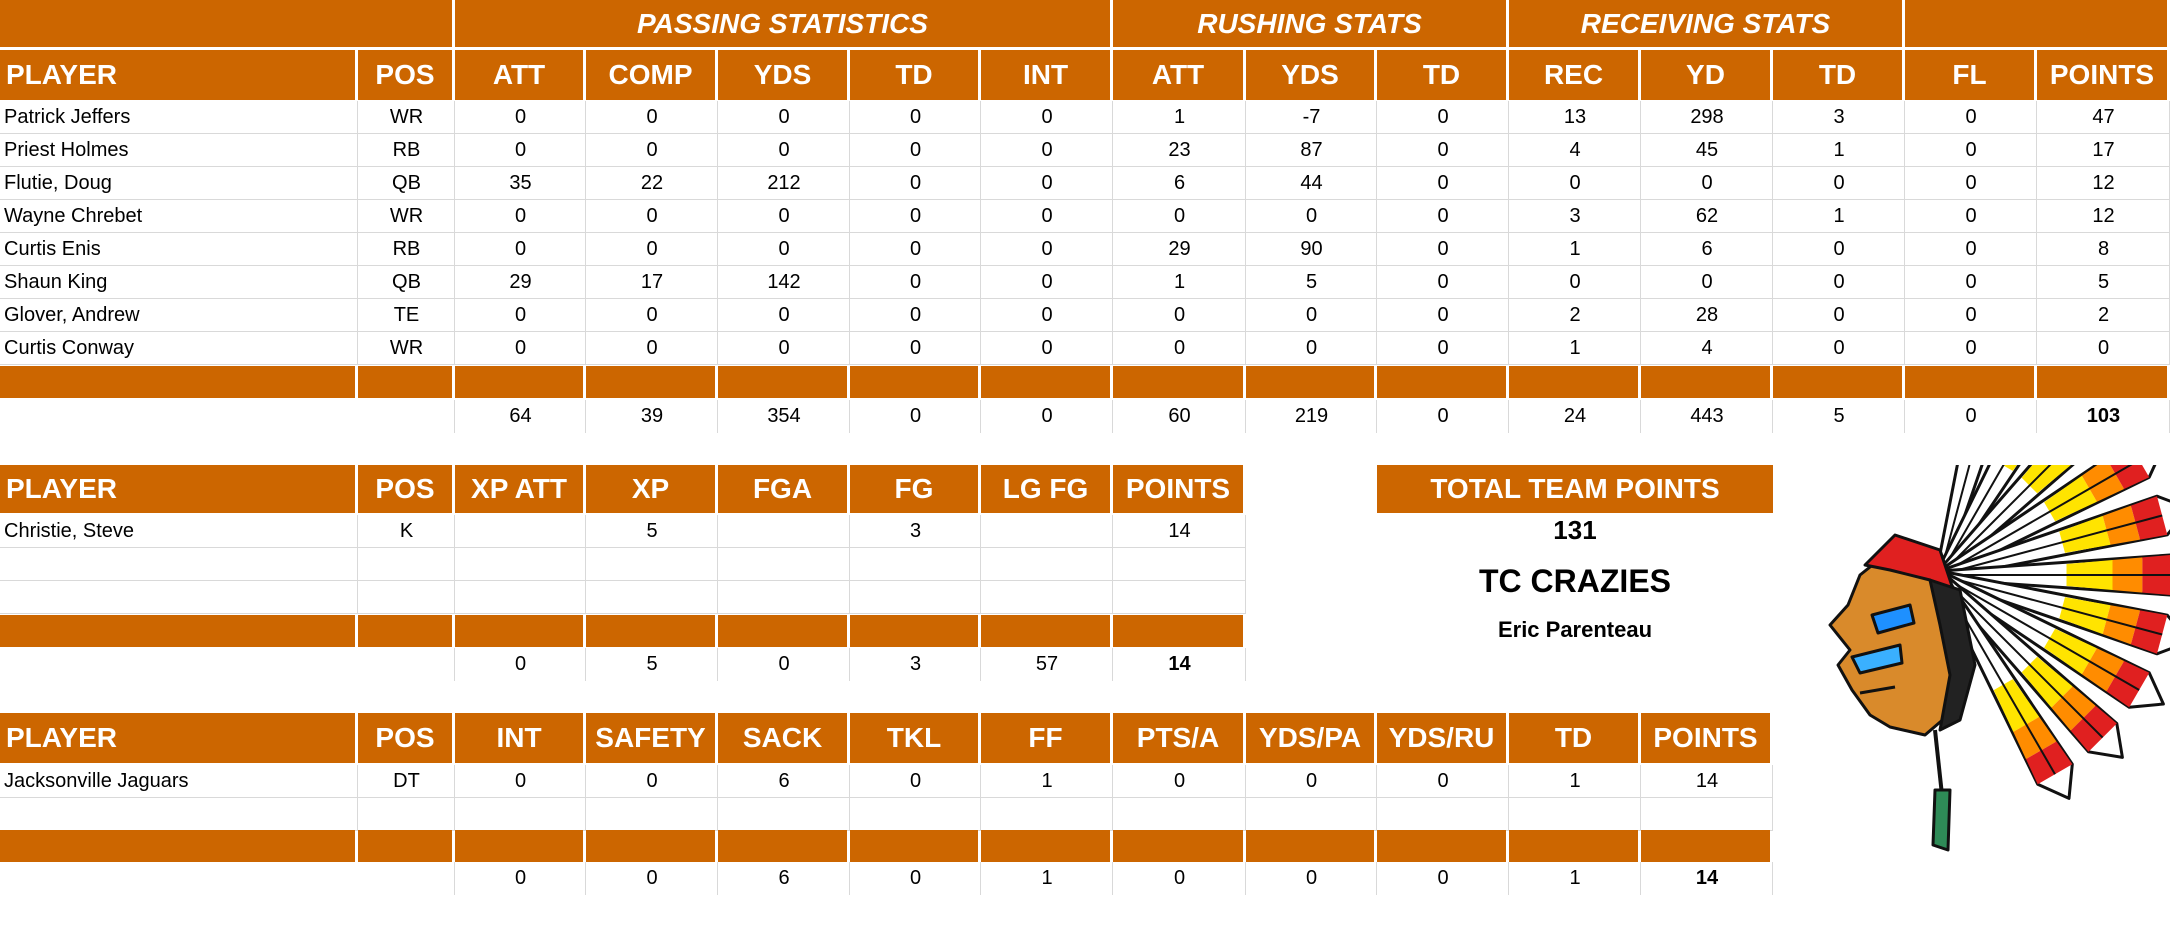  What do you see at coordinates (406, 348) in the screenshot?
I see `stat-cell: WR` at bounding box center [406, 348].